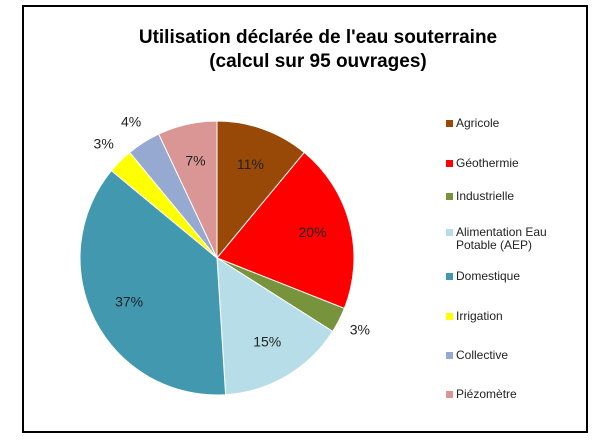 This screenshot has width=610, height=440. I want to click on legend-label: Géothermie, so click(487, 163).